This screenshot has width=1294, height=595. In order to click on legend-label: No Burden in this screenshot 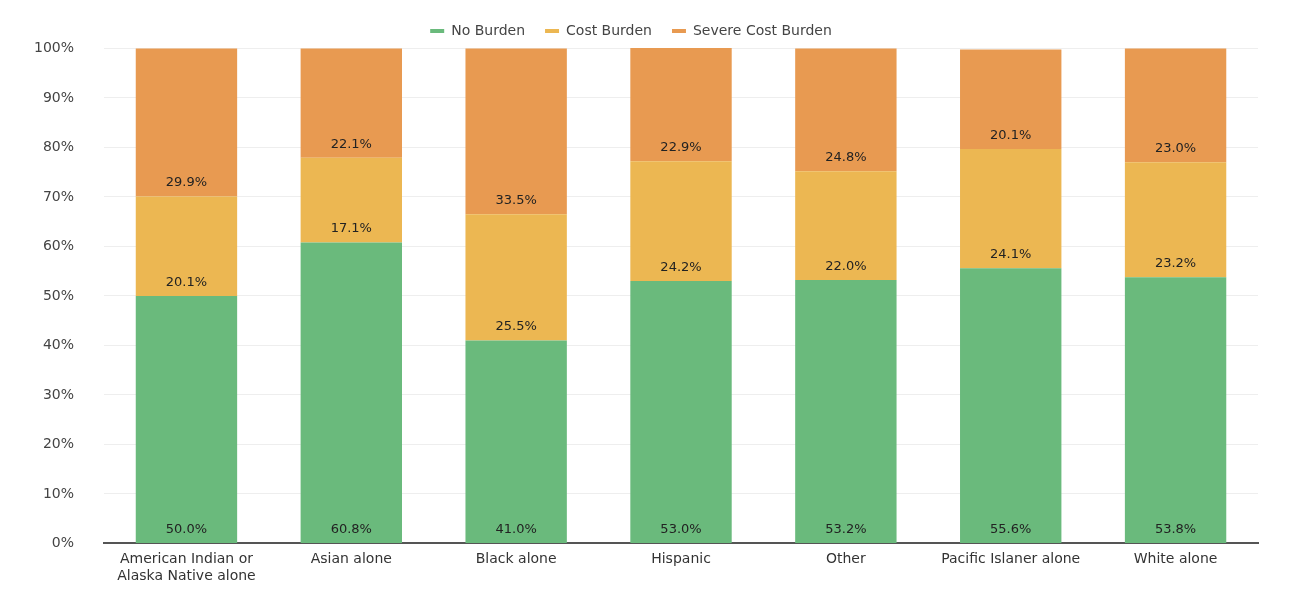, I will do `click(488, 29)`.